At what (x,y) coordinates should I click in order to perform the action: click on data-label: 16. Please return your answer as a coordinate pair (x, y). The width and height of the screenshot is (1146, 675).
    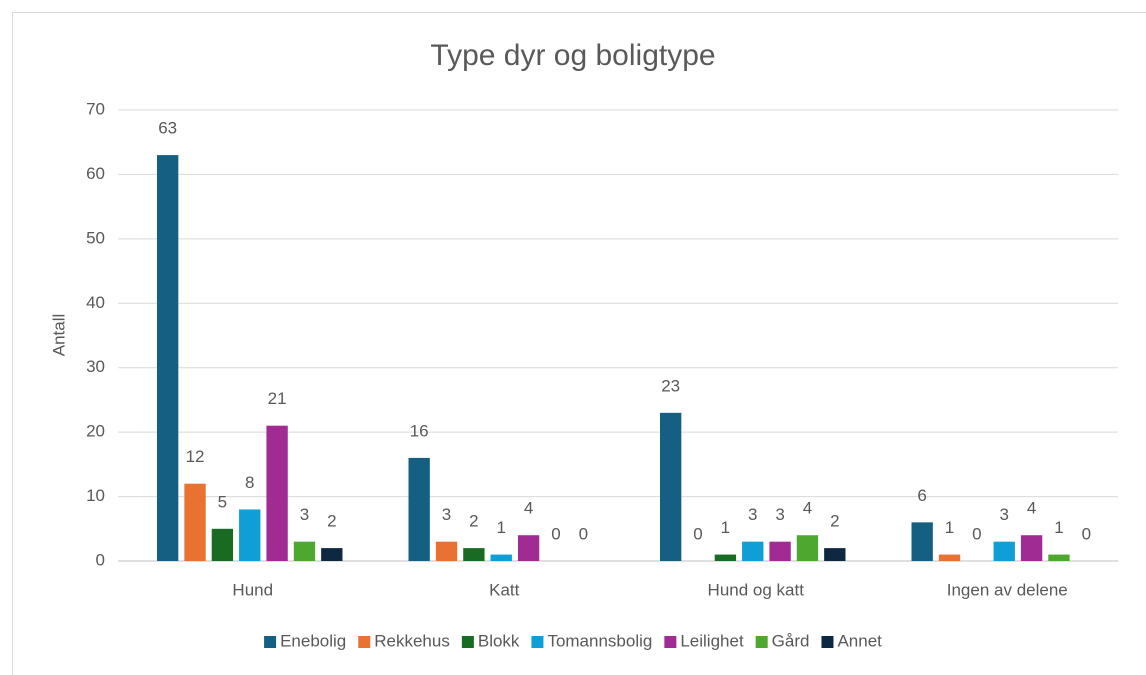
    Looking at the image, I should click on (419, 430).